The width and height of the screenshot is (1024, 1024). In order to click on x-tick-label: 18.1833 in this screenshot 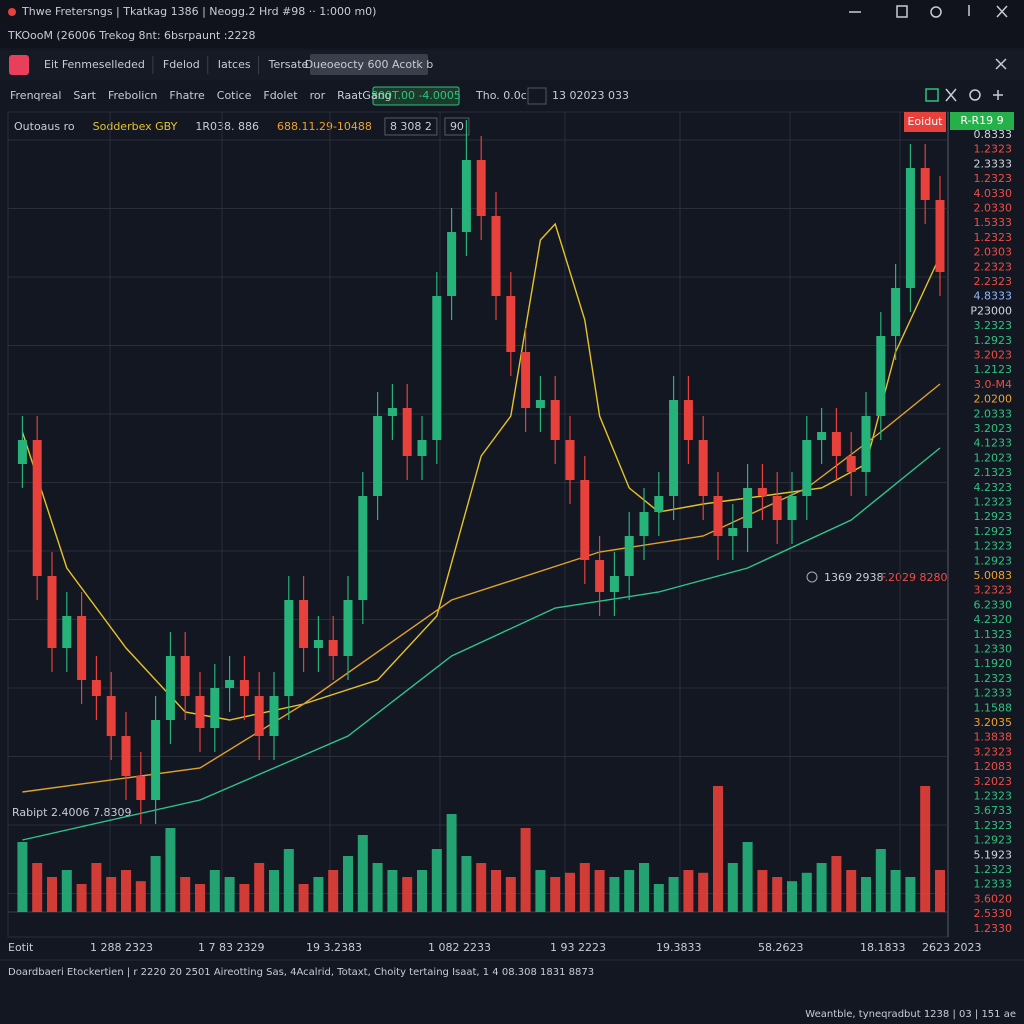, I will do `click(883, 947)`.